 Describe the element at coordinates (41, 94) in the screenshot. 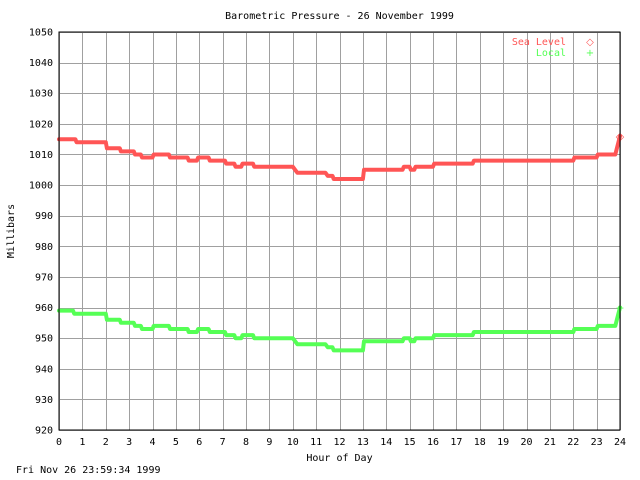

I see `y-tick-label: 1030` at that location.